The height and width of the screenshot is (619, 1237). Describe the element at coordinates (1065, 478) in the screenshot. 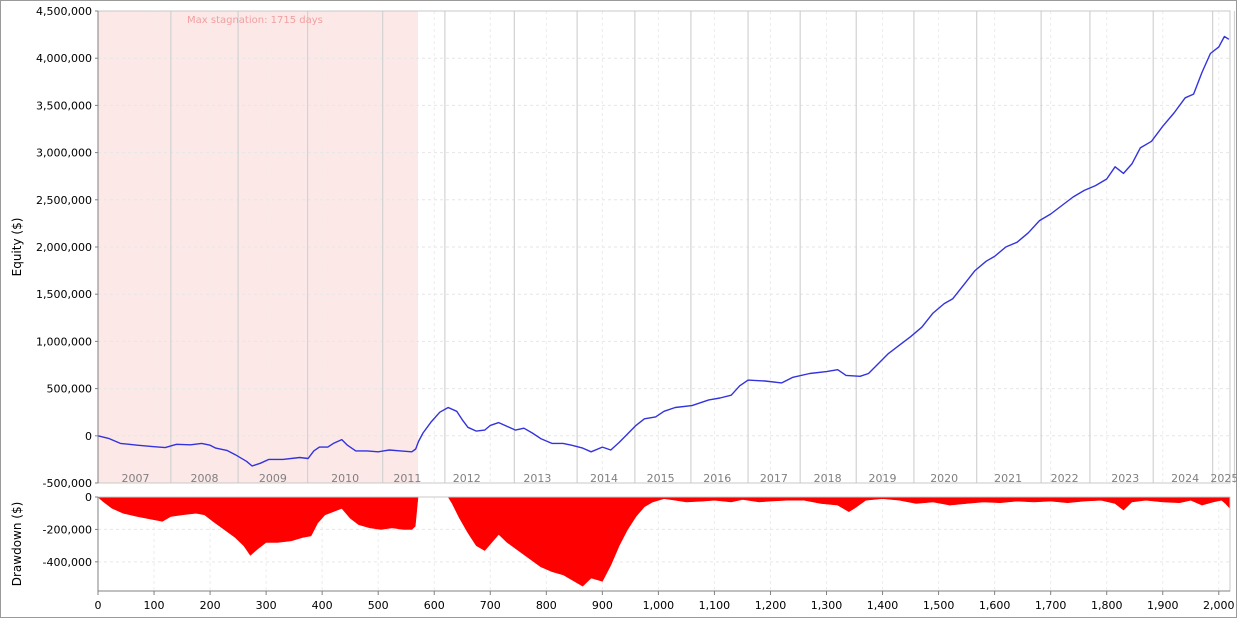

I see `year-label: 2022` at that location.